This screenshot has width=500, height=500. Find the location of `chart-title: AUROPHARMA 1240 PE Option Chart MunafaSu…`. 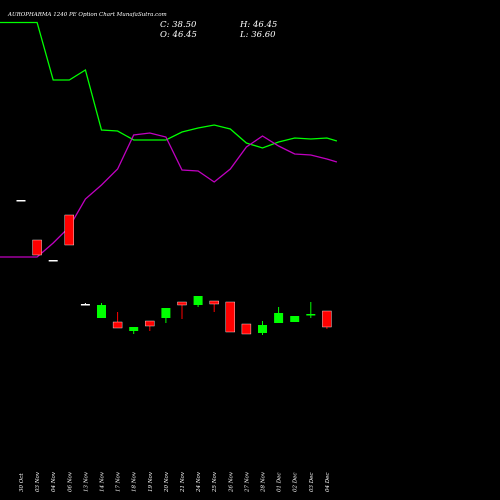

chart-title: AUROPHARMA 1240 PE Option Chart MunafaSu… is located at coordinates (87, 15).